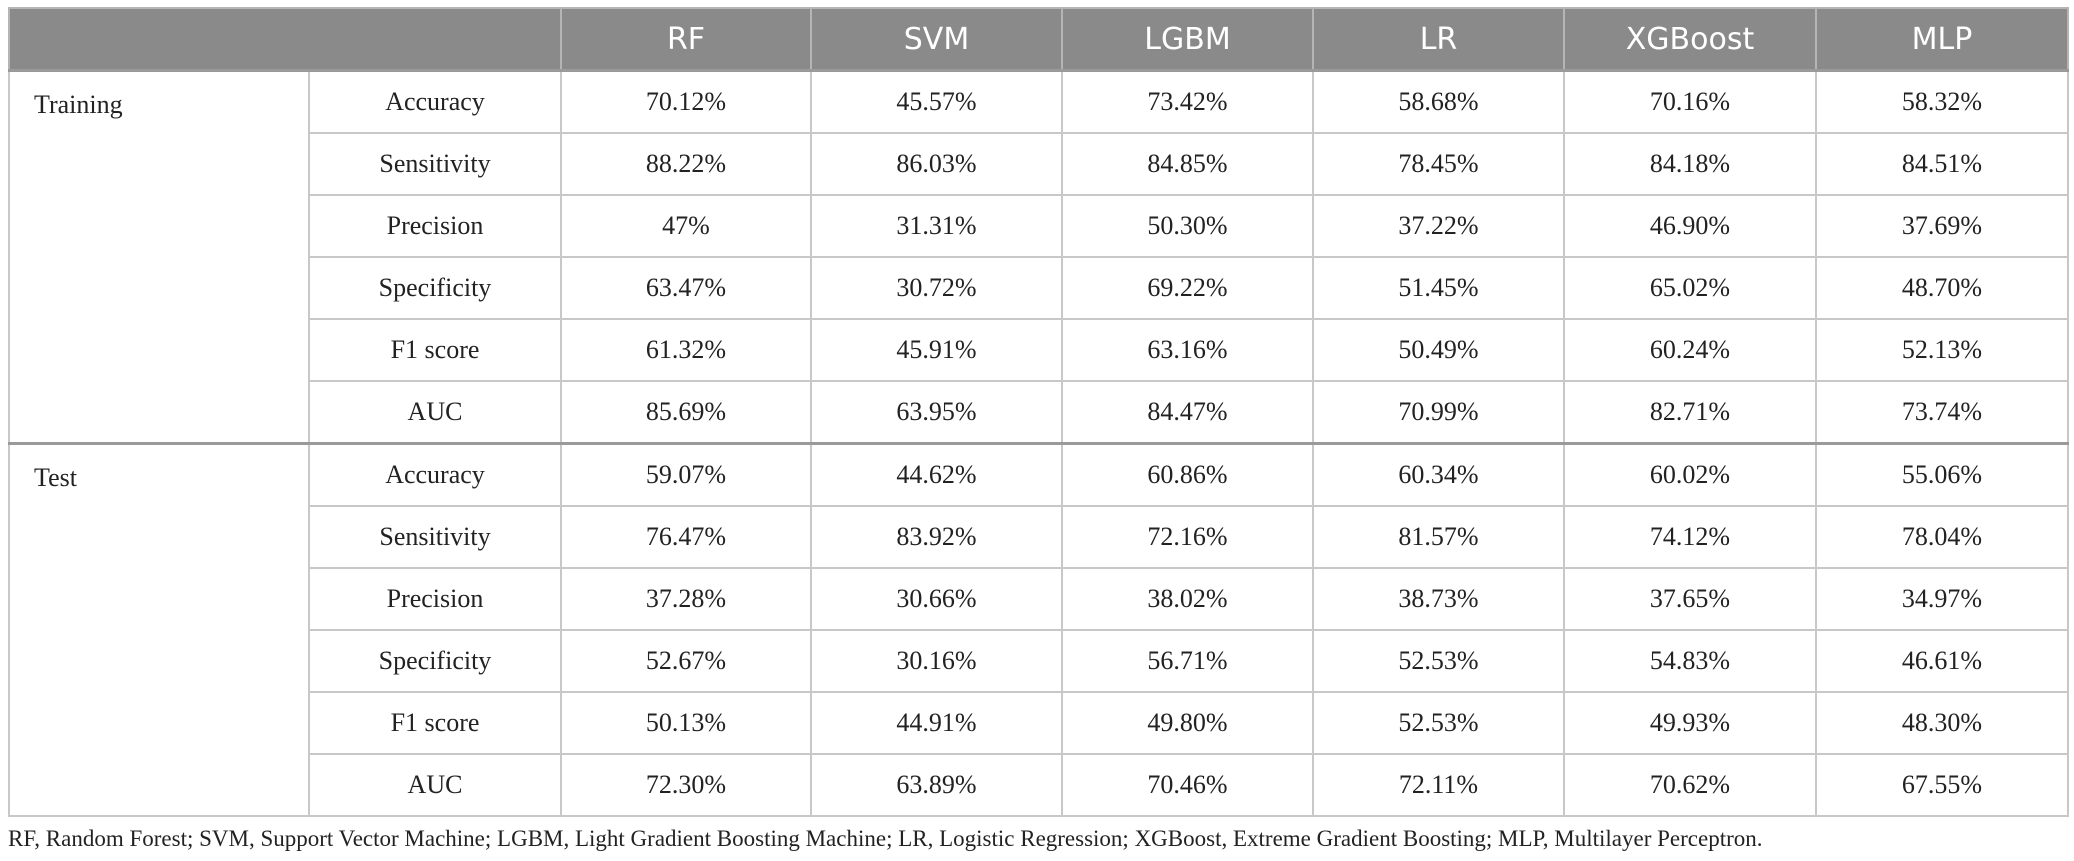 The width and height of the screenshot is (2074, 861). I want to click on cell-value: 85.69%, so click(686, 412).